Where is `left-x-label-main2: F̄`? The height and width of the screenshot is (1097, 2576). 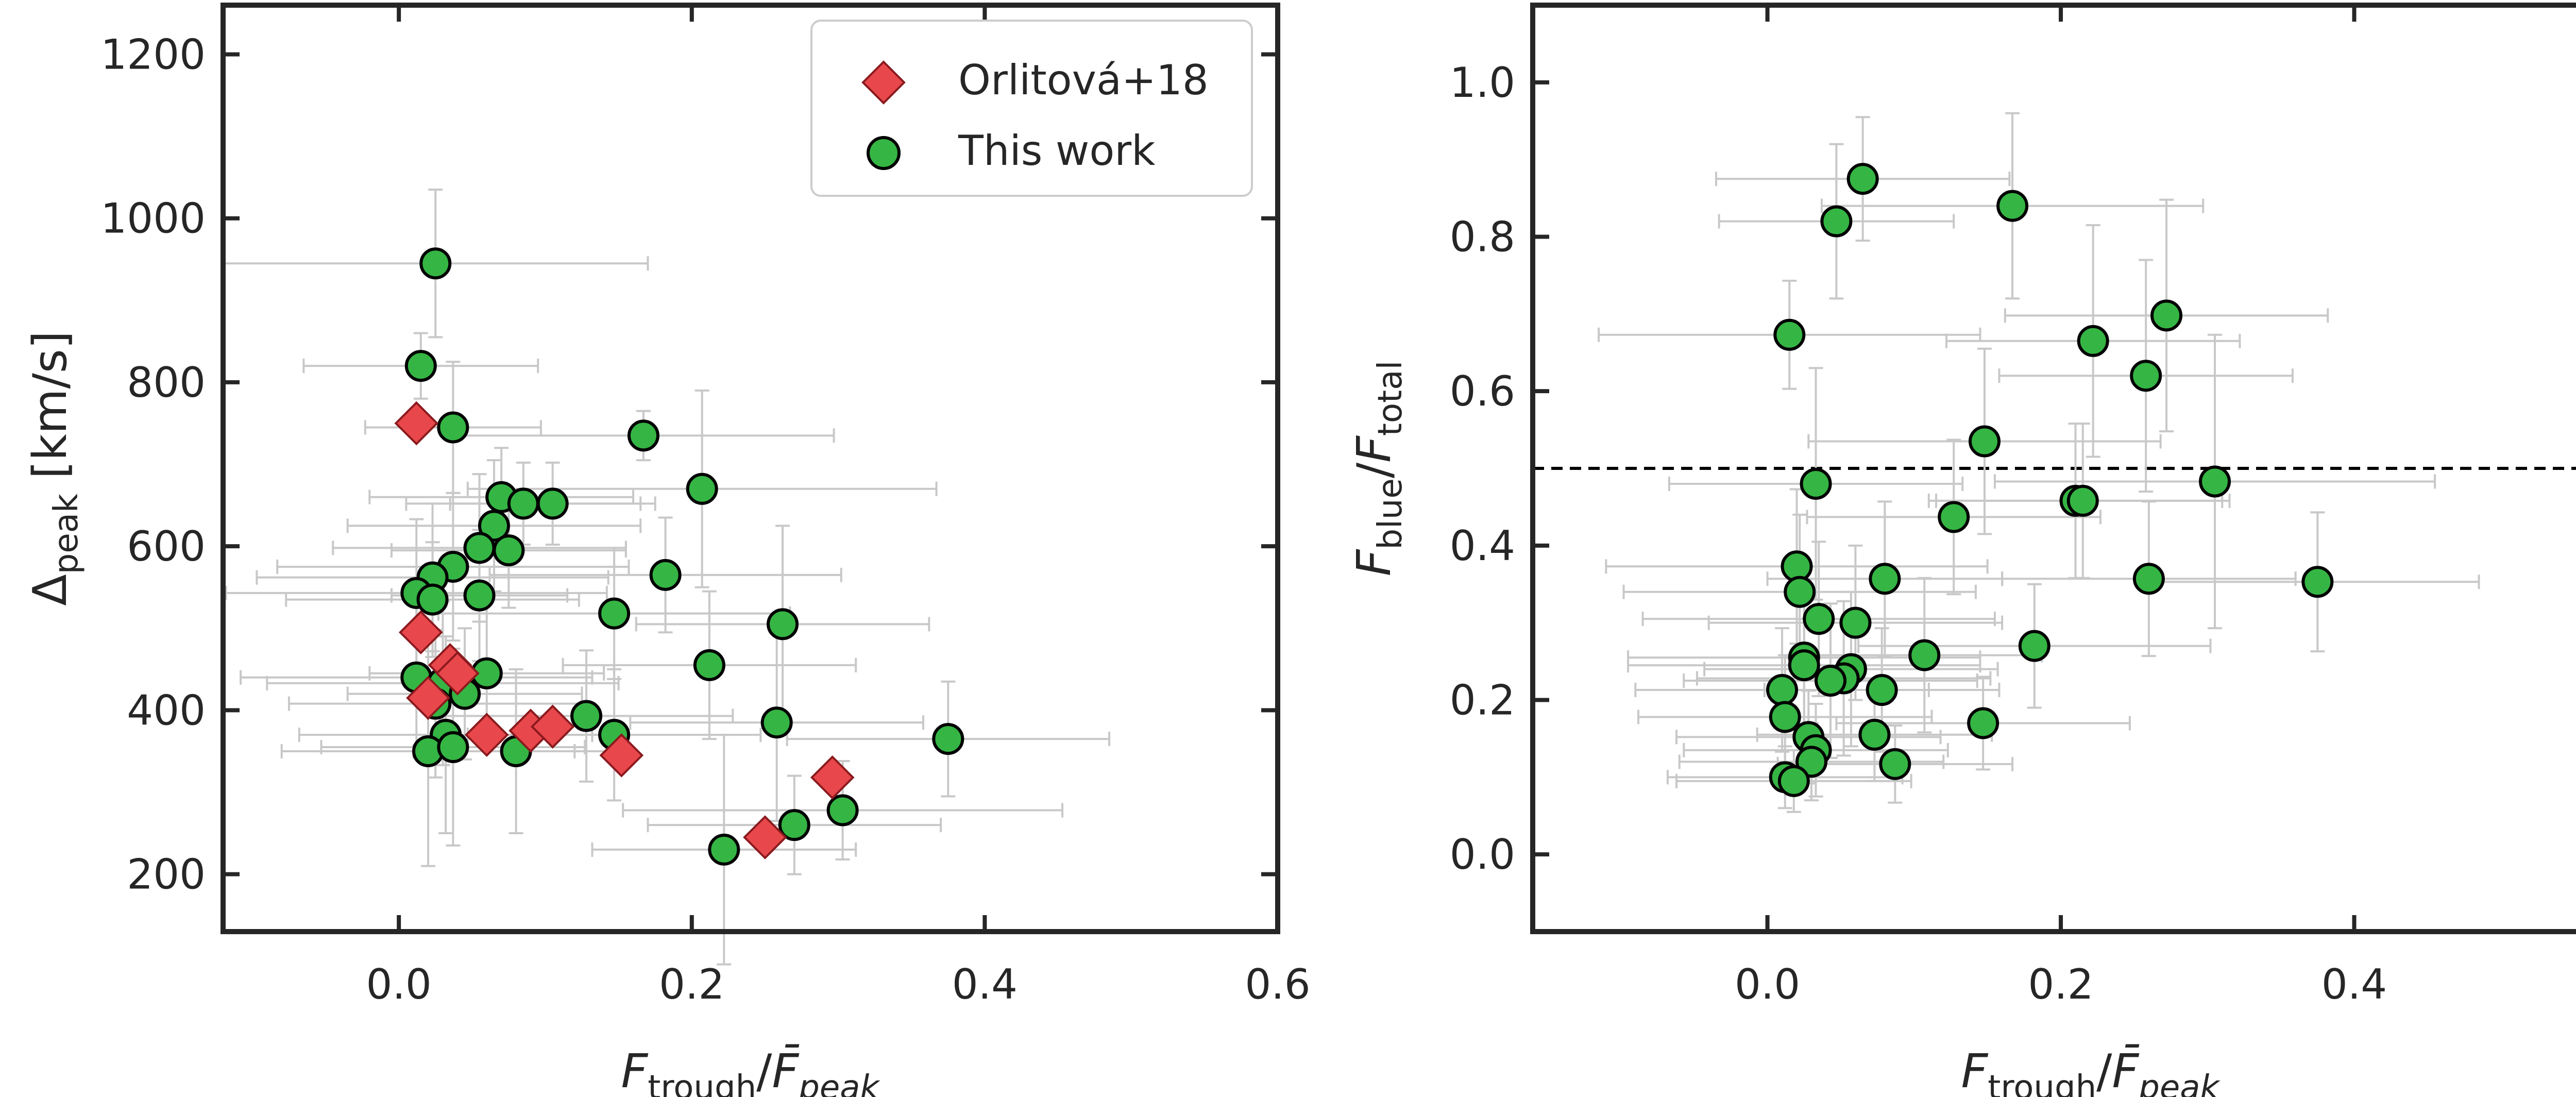
left-x-label-main2: F̄ is located at coordinates (785, 1070).